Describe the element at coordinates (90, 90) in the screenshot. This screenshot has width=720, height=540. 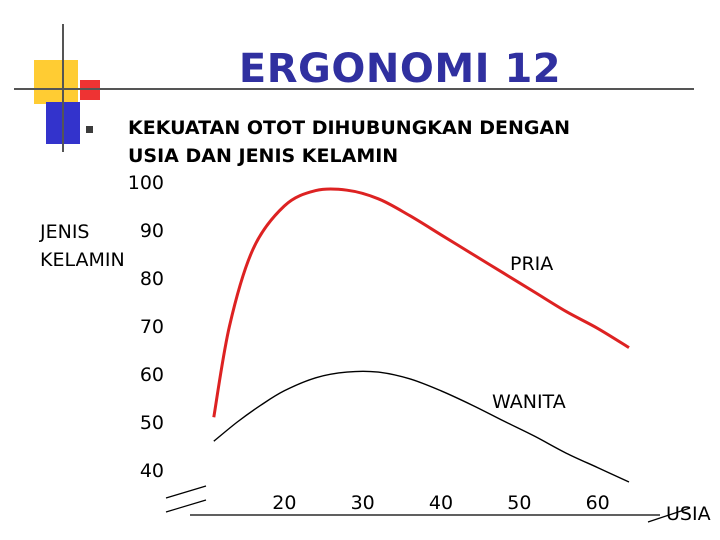
I see `deco-red-square` at that location.